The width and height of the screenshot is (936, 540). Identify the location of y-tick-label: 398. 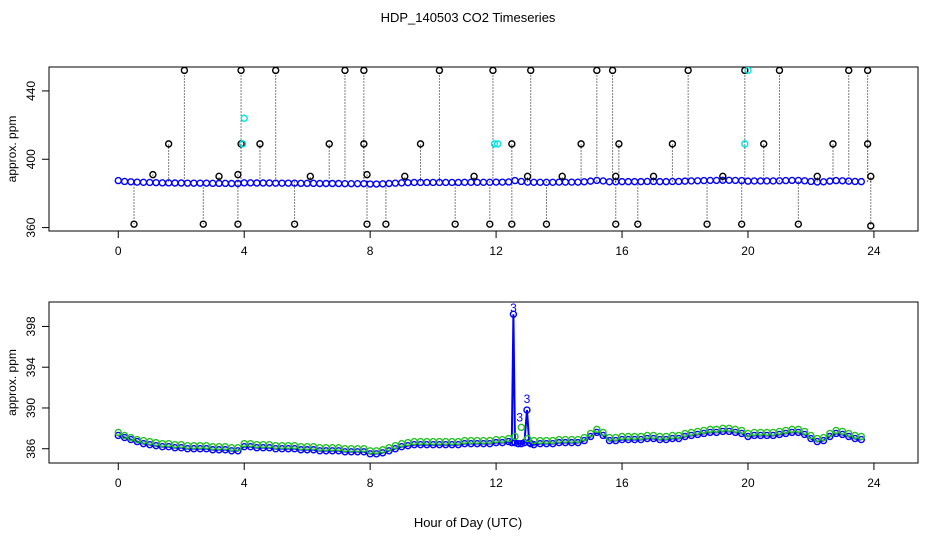
(31, 326).